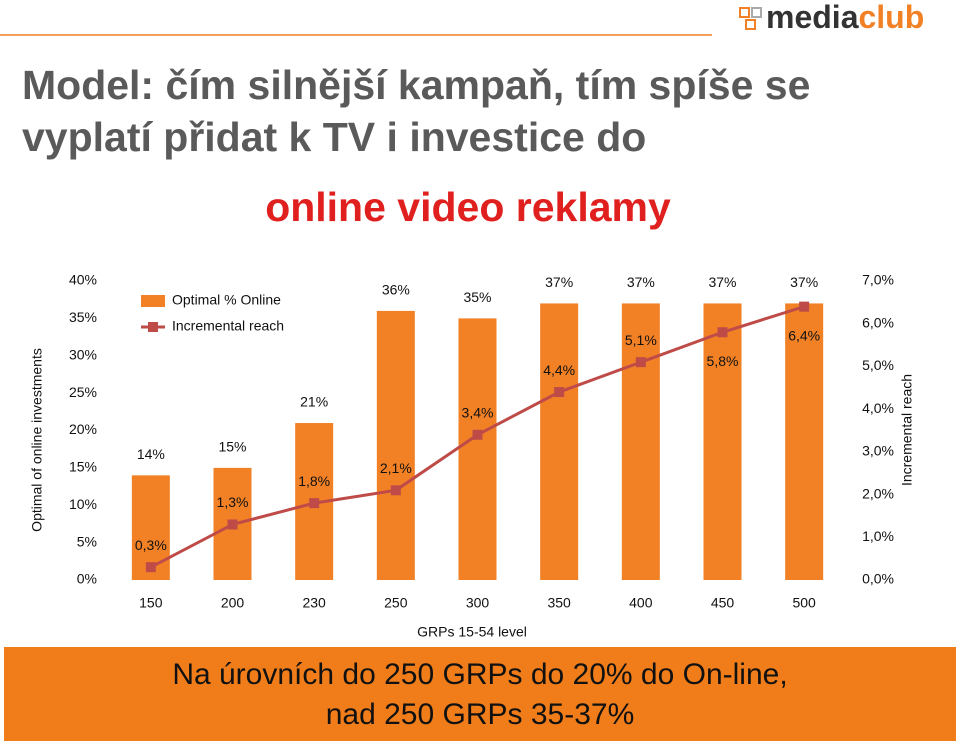  Describe the element at coordinates (878, 408) in the screenshot. I see `y2-tick-label: 4,0%` at that location.